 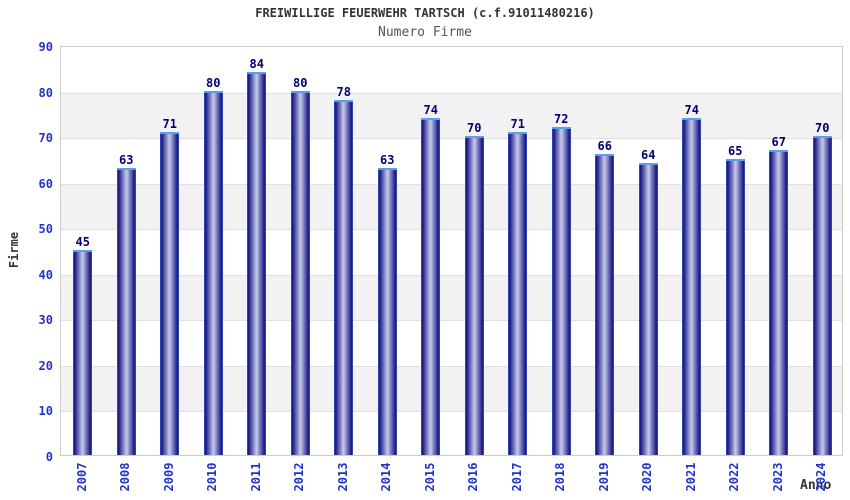 I want to click on x-tick-label: 2008, so click(x=125, y=477).